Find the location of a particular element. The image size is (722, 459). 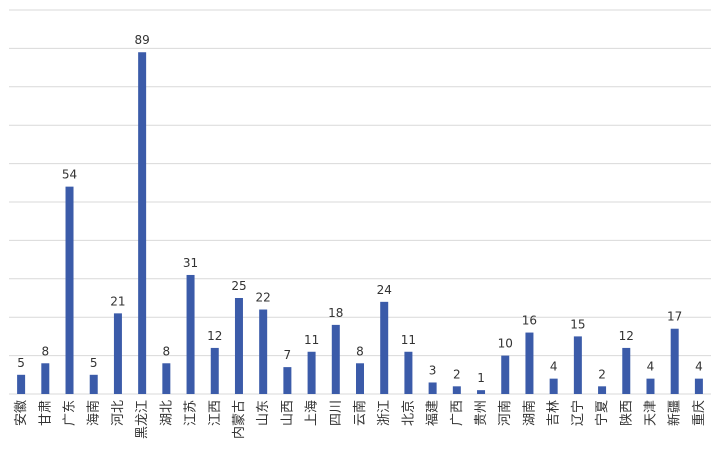

x-tick-label: 陕西 is located at coordinates (626, 413).